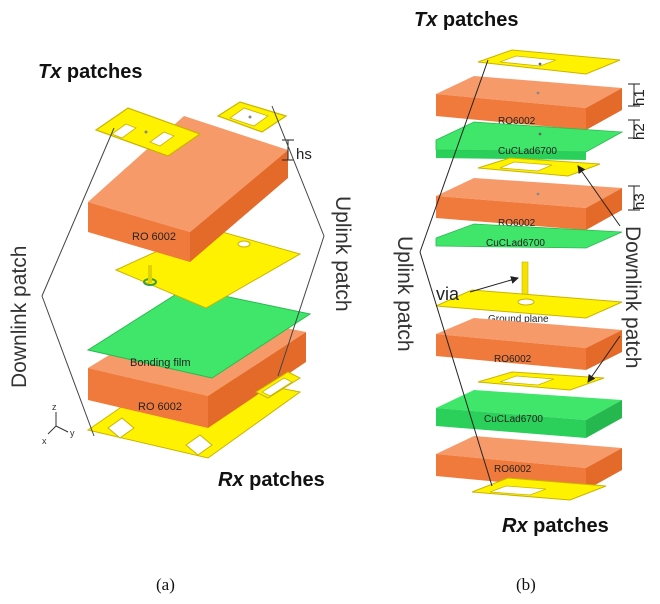  I want to click on uplink-bracket-a, so click(298, 241).